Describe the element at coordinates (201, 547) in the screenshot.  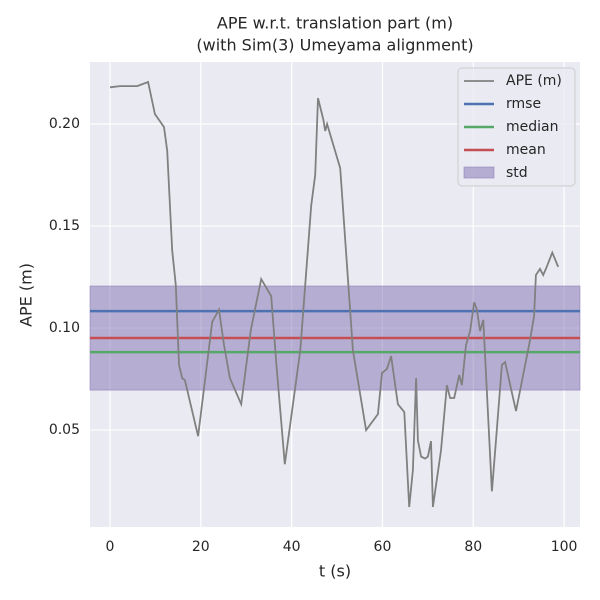
I see `x-tick-label: 20` at that location.